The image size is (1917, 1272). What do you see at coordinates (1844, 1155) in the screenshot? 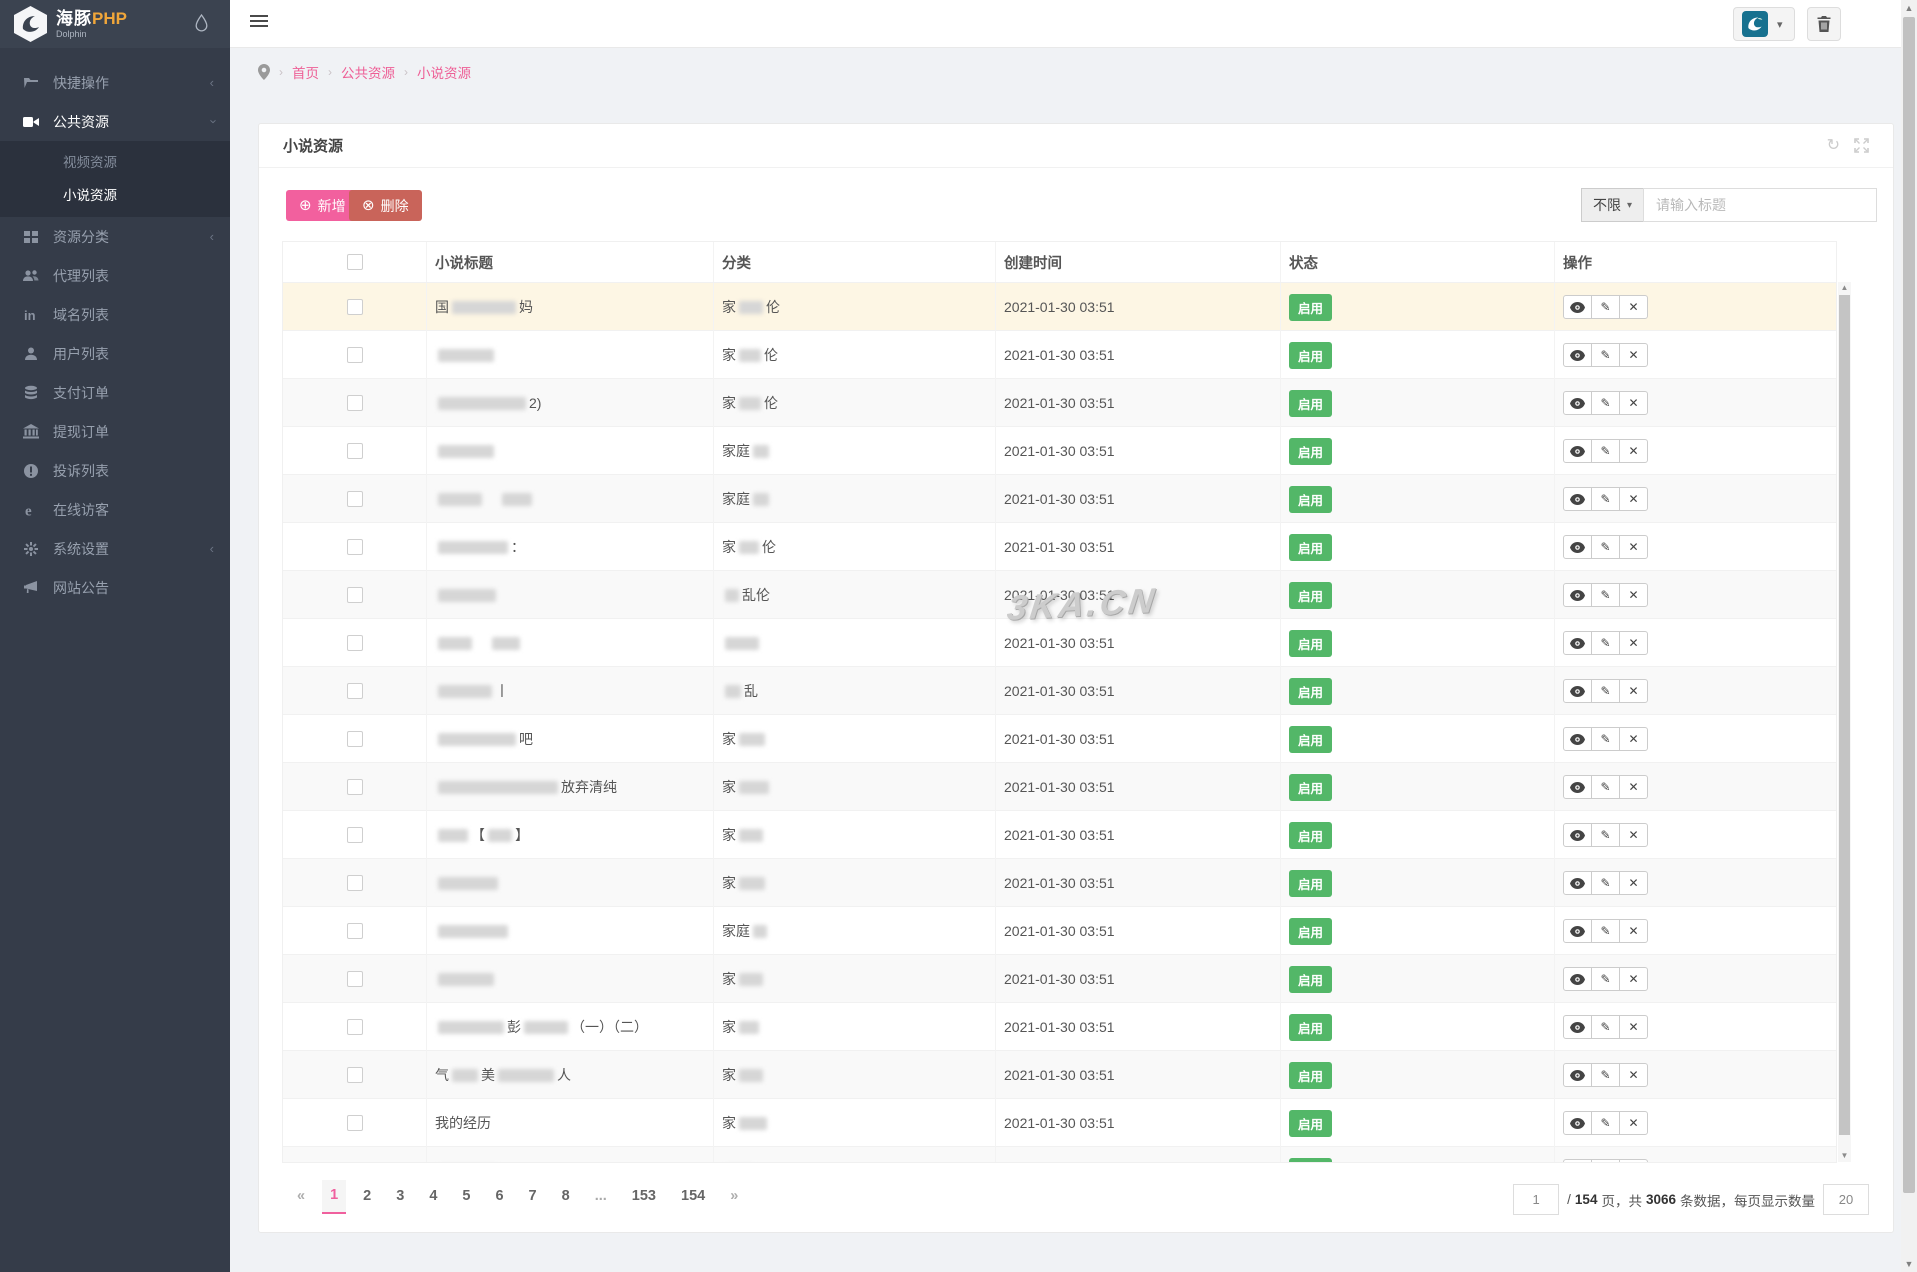
I see `scroll-down-icon: ▼` at bounding box center [1844, 1155].